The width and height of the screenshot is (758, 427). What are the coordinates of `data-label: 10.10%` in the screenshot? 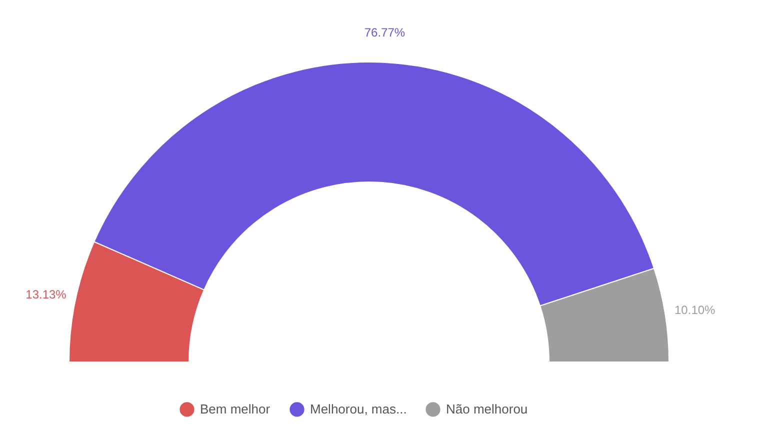 It's located at (695, 309).